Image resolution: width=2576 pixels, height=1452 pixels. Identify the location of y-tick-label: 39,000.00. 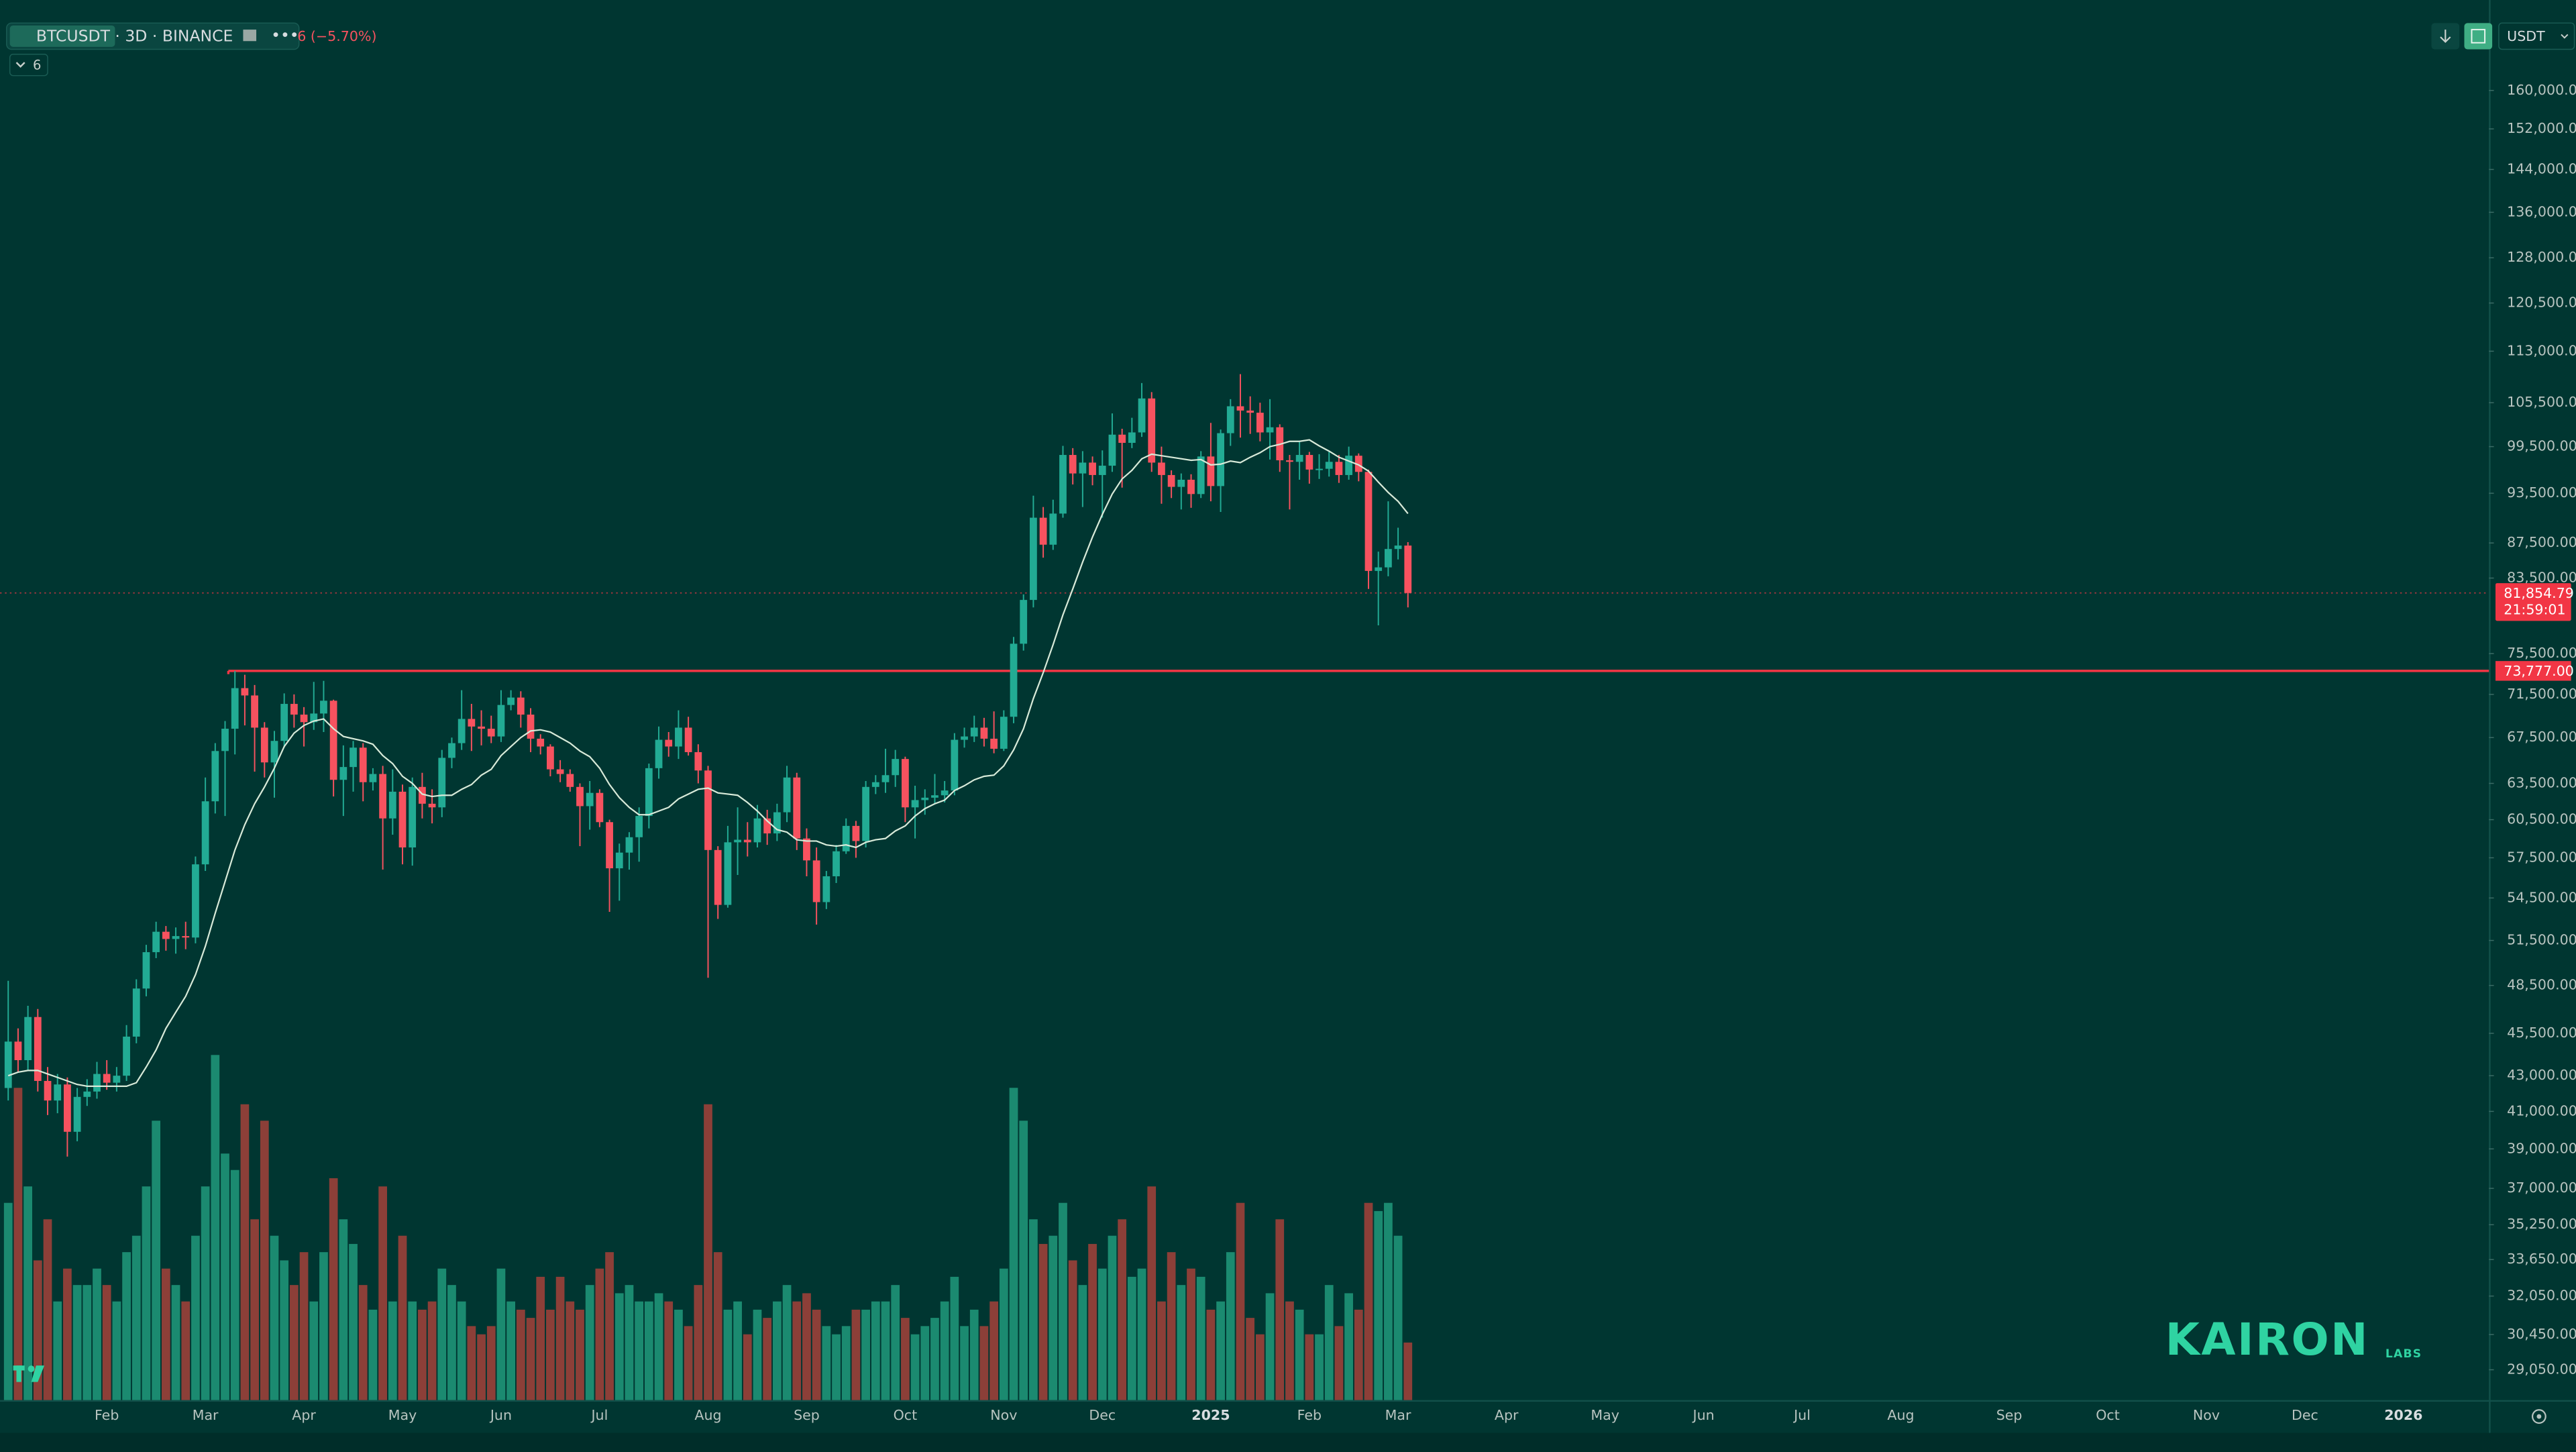
(2541, 1148).